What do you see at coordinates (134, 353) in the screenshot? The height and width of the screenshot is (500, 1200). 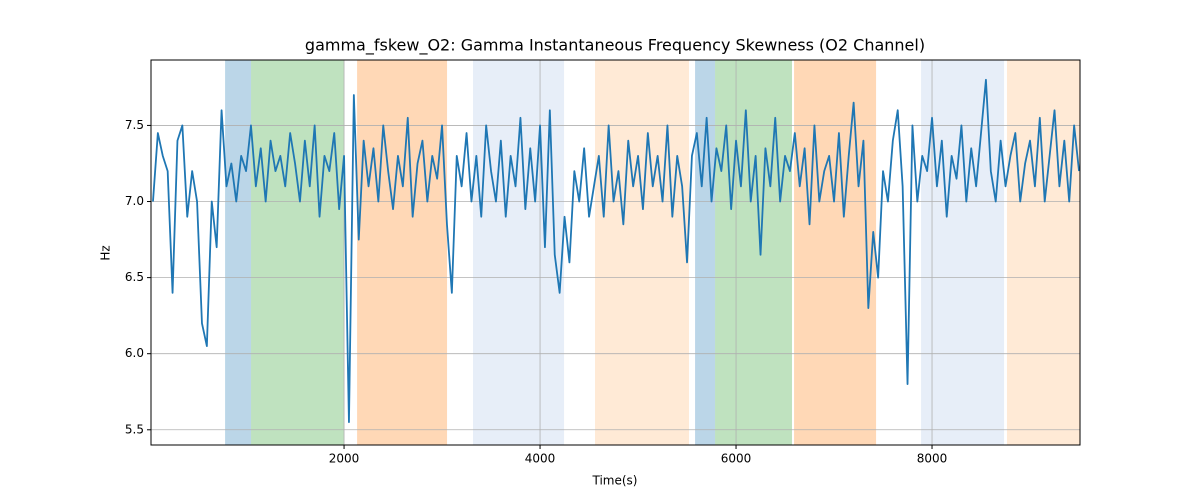 I see `y-tick-label: 6.0` at bounding box center [134, 353].